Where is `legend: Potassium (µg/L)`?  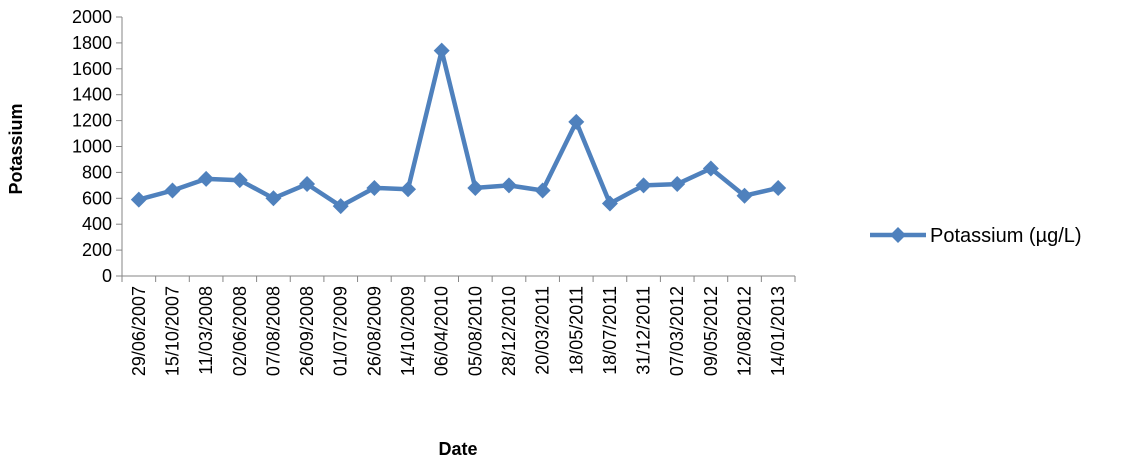
legend: Potassium (µg/L) is located at coordinates (976, 236).